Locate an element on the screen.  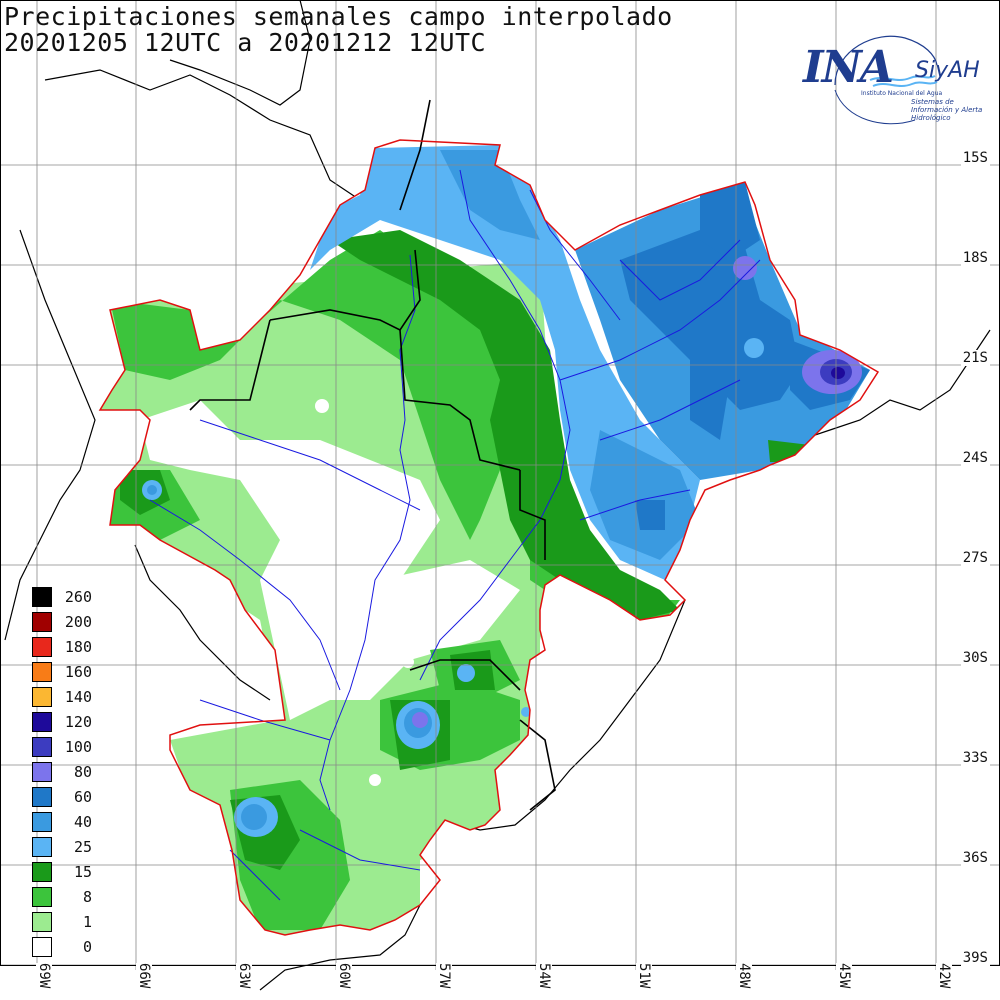
legend-row: 0 is located at coordinates (67, 947).